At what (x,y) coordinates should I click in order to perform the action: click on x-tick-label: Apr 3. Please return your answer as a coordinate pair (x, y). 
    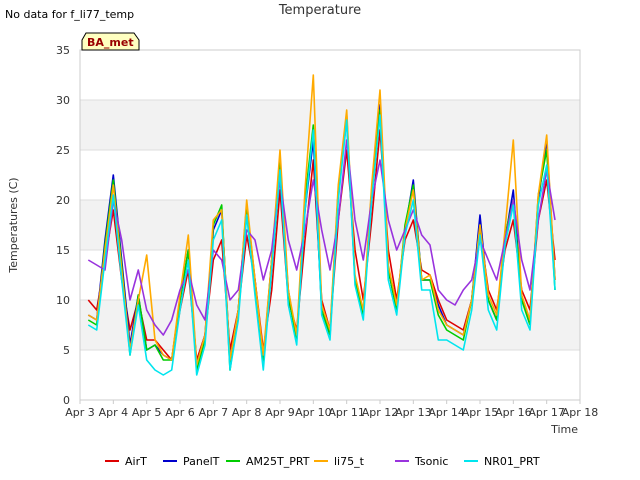
    Looking at the image, I should click on (80, 412).